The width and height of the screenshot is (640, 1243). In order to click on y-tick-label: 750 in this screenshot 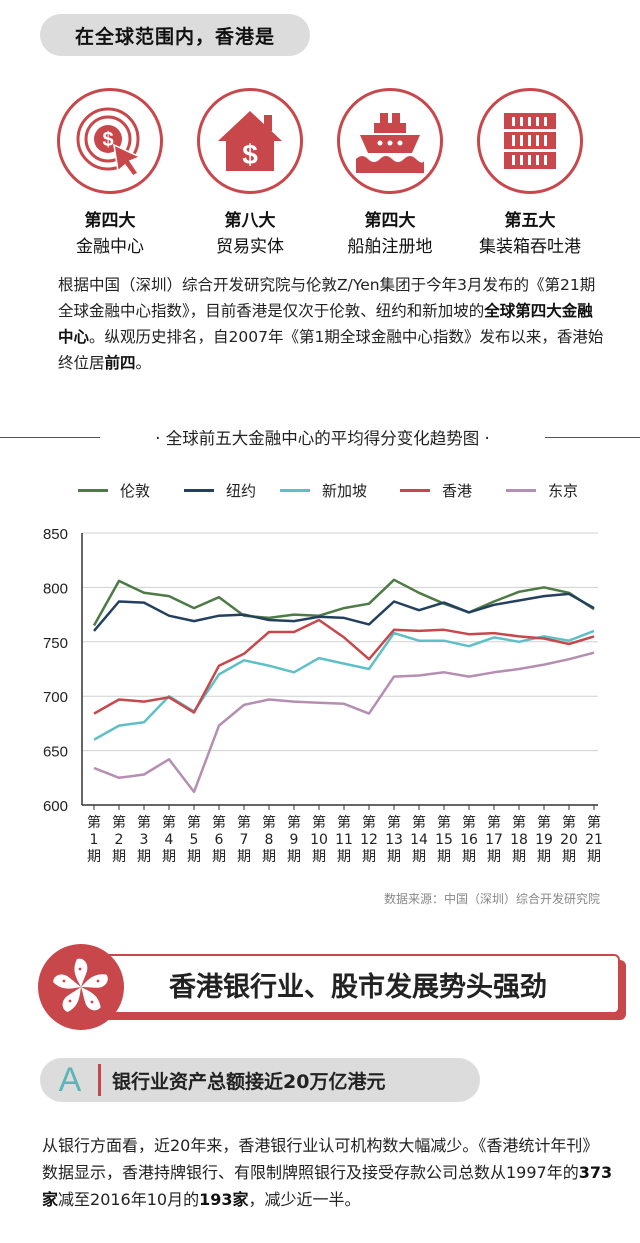, I will do `click(55, 643)`.